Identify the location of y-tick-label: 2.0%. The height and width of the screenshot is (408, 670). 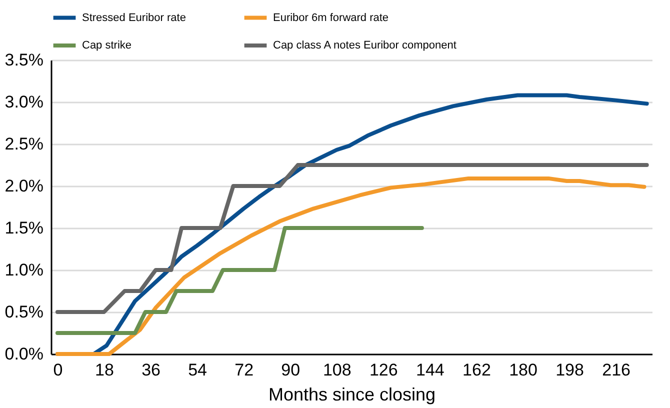
(24, 186).